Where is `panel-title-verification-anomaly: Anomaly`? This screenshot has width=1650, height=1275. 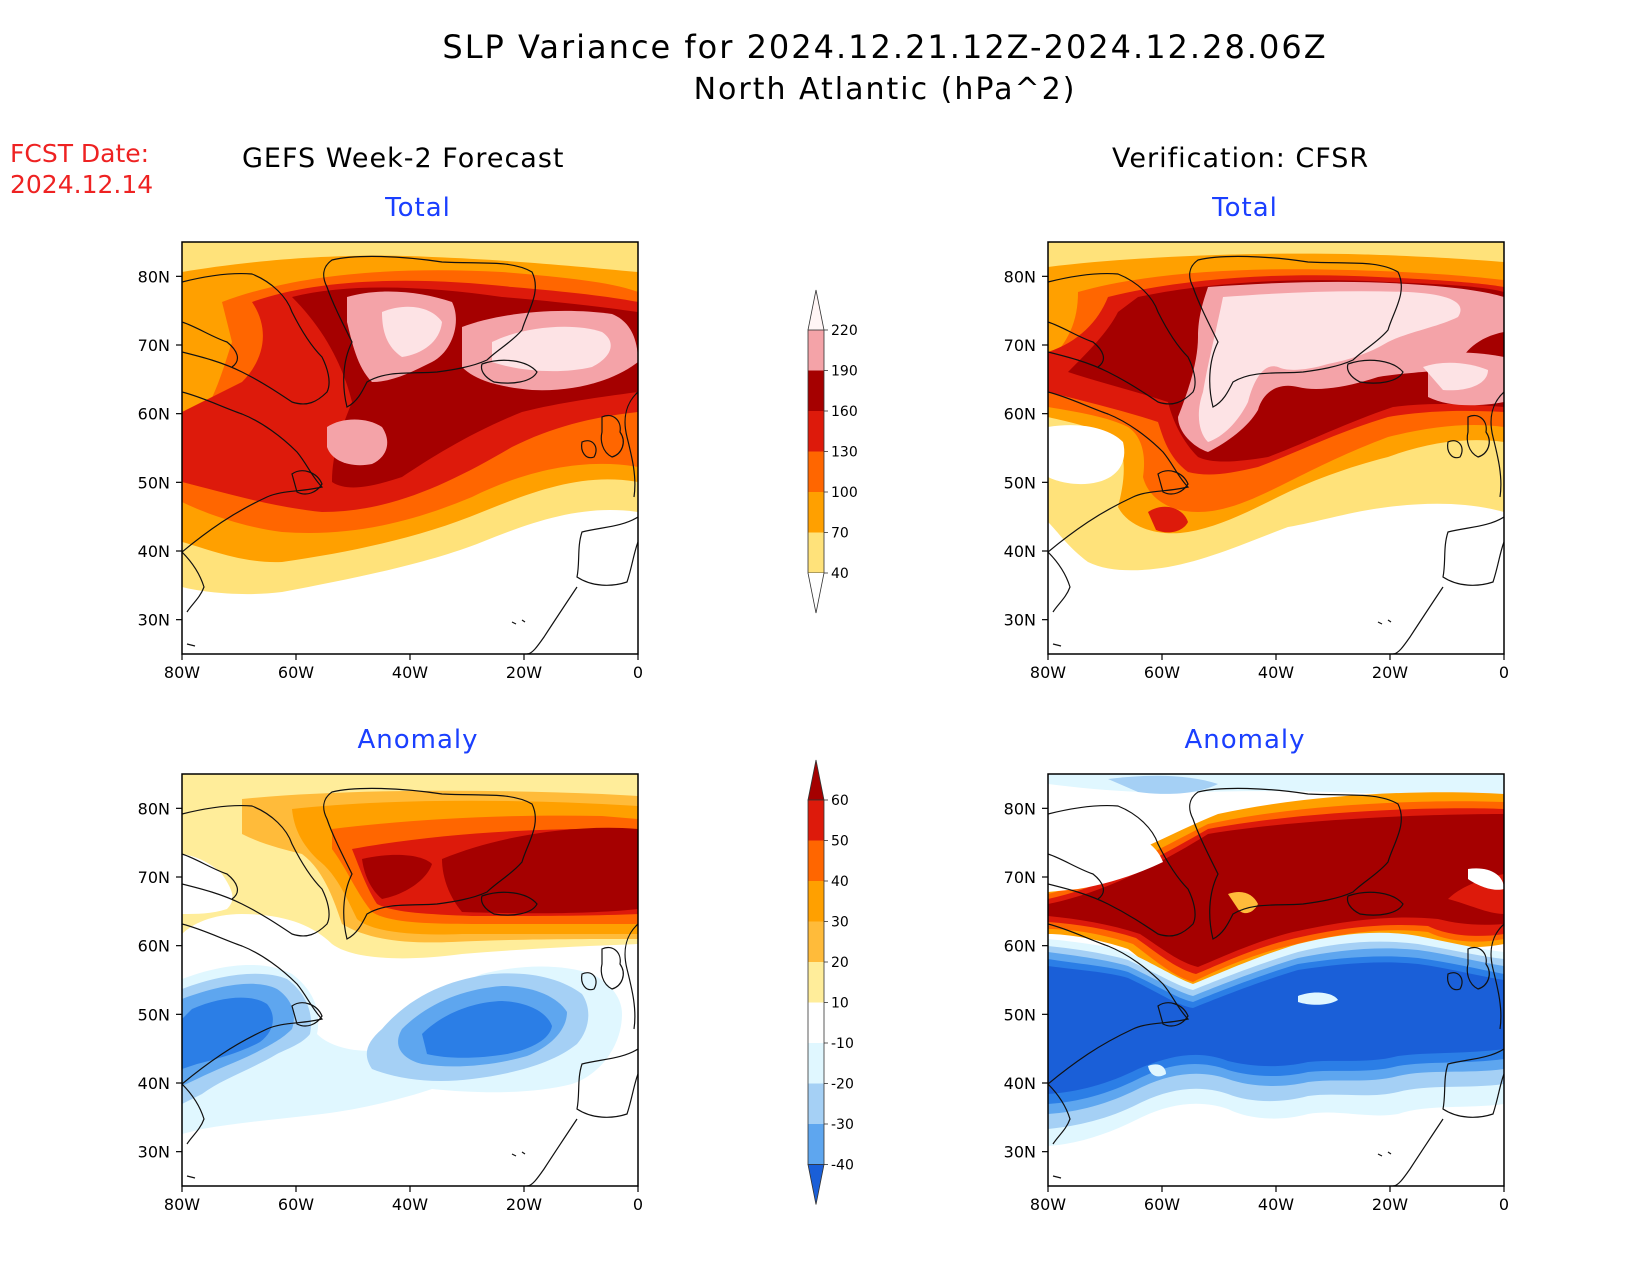 panel-title-verification-anomaly: Anomaly is located at coordinates (1245, 740).